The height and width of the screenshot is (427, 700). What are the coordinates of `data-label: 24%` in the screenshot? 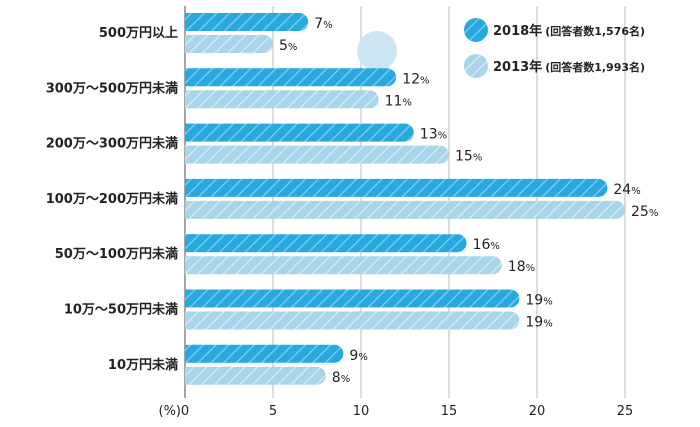 It's located at (626, 190).